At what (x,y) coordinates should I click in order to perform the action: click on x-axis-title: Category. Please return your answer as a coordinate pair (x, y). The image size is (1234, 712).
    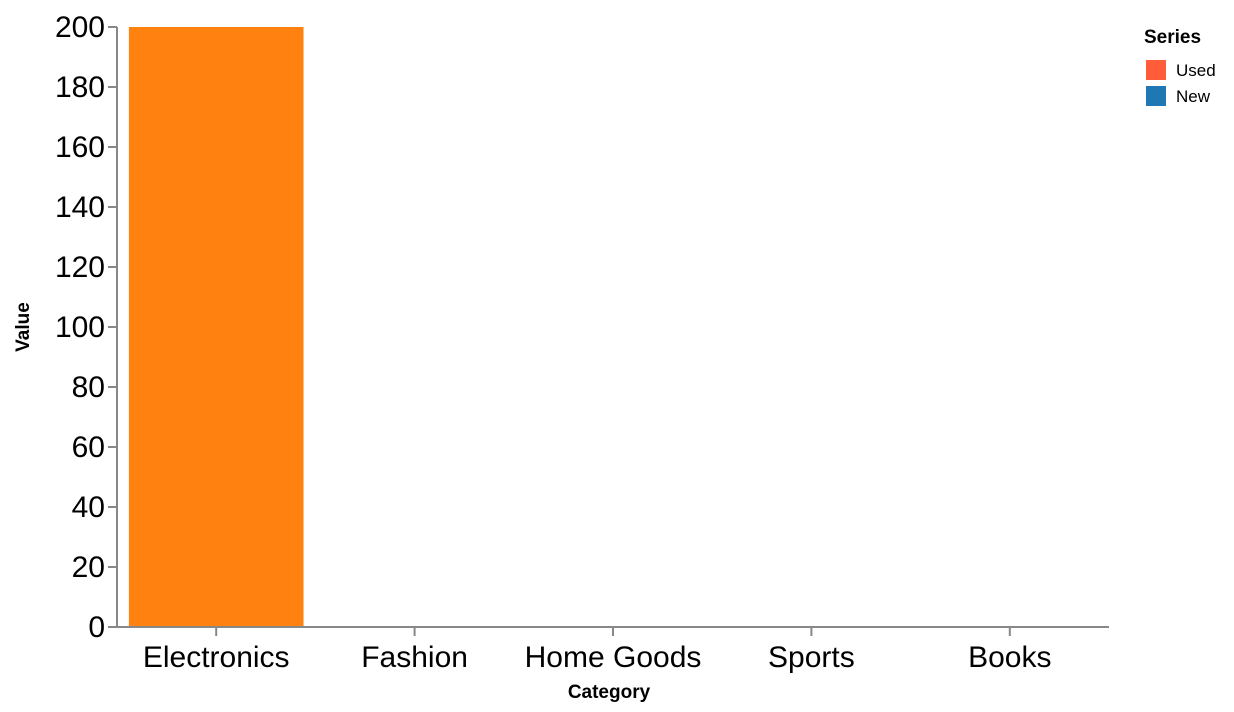
    Looking at the image, I should click on (609, 692).